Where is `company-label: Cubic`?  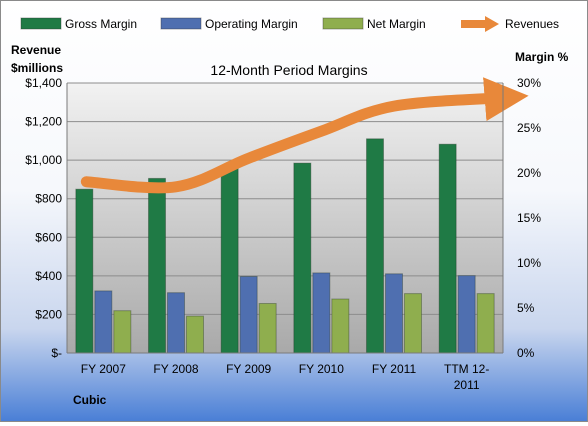 company-label: Cubic is located at coordinates (90, 400).